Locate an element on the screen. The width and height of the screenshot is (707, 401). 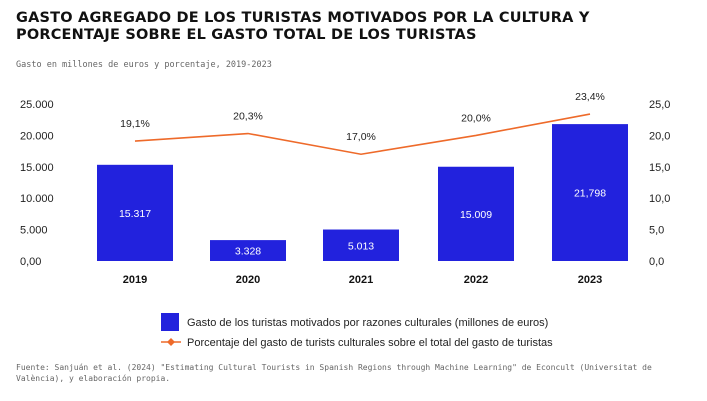
left-tick-label: 10.000 is located at coordinates (37, 199).